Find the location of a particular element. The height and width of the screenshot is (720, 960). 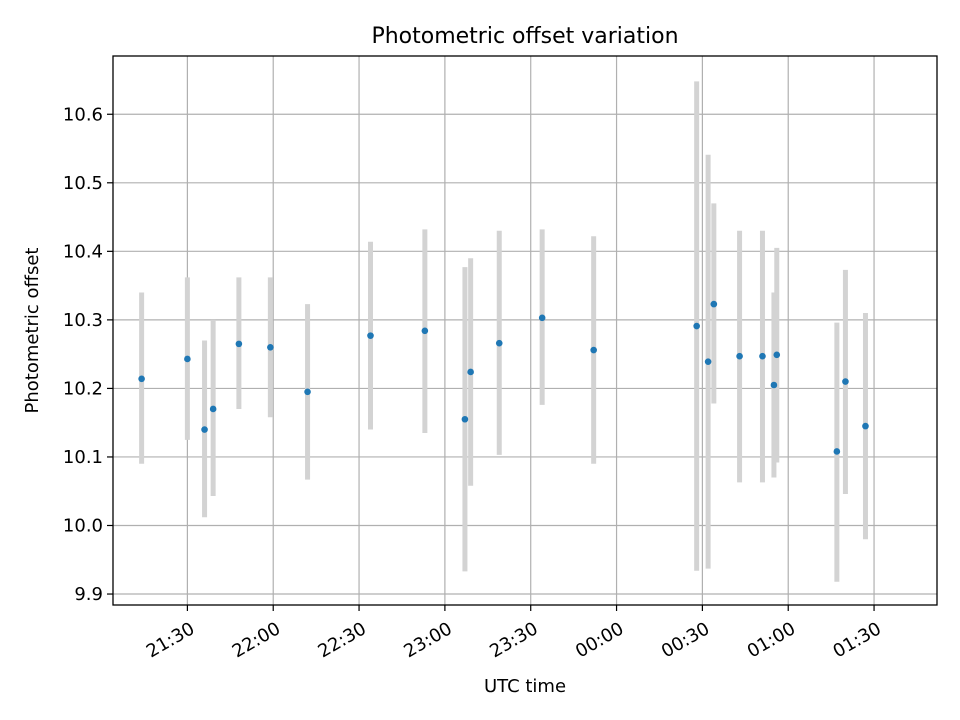

y-tick-label: 10.5 is located at coordinates (83, 183).